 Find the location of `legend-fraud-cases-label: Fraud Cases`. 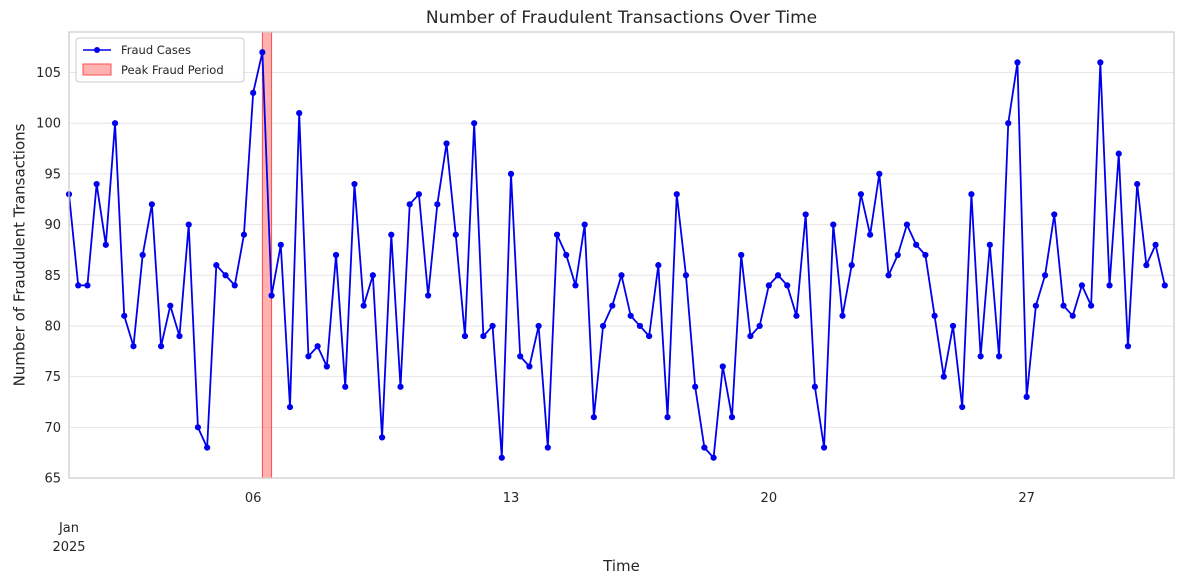

legend-fraud-cases-label: Fraud Cases is located at coordinates (156, 50).